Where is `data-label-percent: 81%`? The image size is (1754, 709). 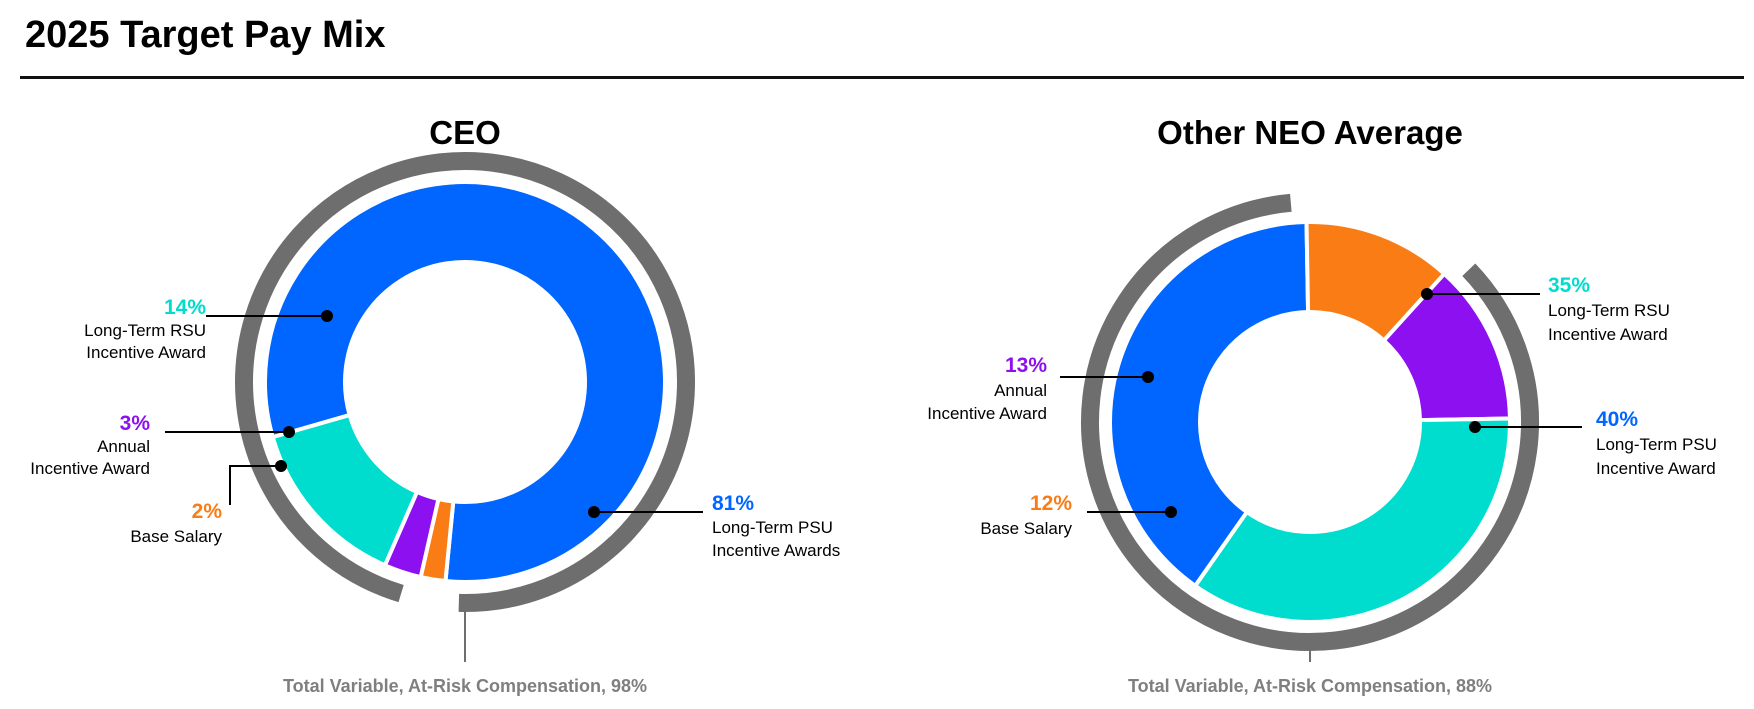
data-label-percent: 81% is located at coordinates (733, 503).